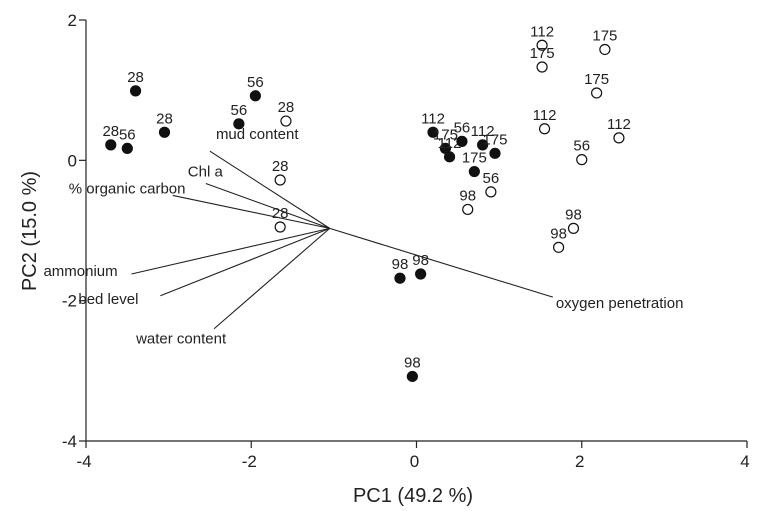 The image size is (760, 511). I want to click on vector-label: bed level, so click(108, 299).